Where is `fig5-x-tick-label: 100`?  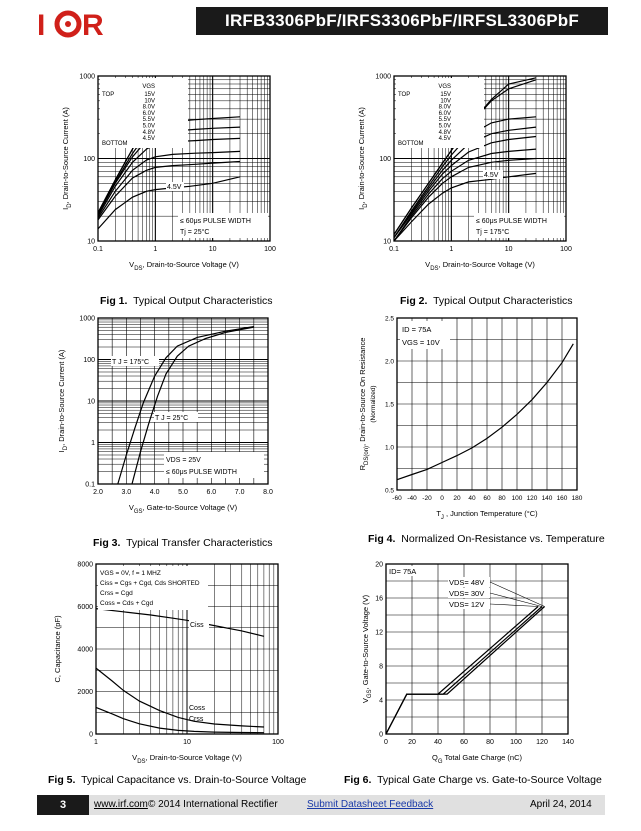
fig5-x-tick-label: 100 is located at coordinates (278, 742).